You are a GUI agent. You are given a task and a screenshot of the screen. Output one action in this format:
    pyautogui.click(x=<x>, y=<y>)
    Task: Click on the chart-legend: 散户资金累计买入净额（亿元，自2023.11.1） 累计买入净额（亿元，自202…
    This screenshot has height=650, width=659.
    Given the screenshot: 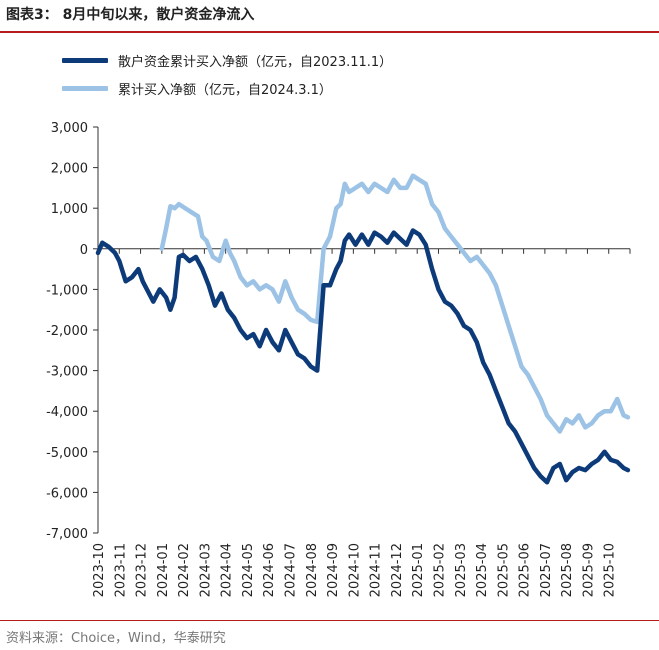 What is the action you would take?
    pyautogui.click(x=227, y=74)
    